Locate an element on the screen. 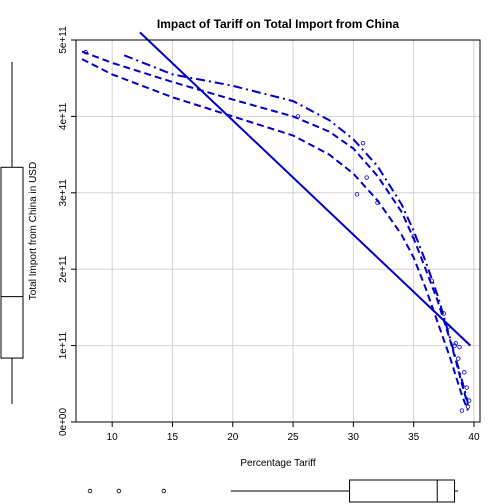  x-axis: 10 15 20 25 30 35 40 is located at coordinates (293, 432).